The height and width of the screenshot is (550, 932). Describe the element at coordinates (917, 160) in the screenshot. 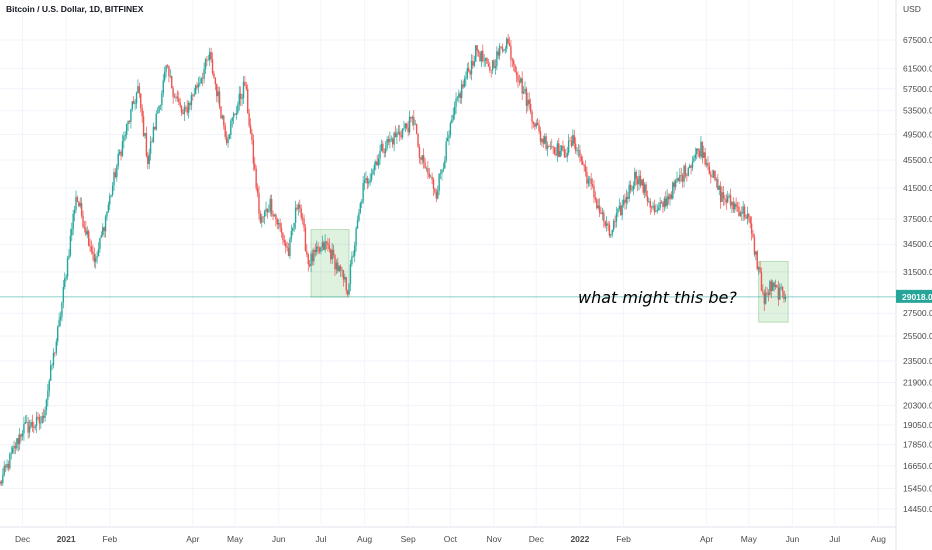

I see `y-tick-label: 45500.0` at that location.